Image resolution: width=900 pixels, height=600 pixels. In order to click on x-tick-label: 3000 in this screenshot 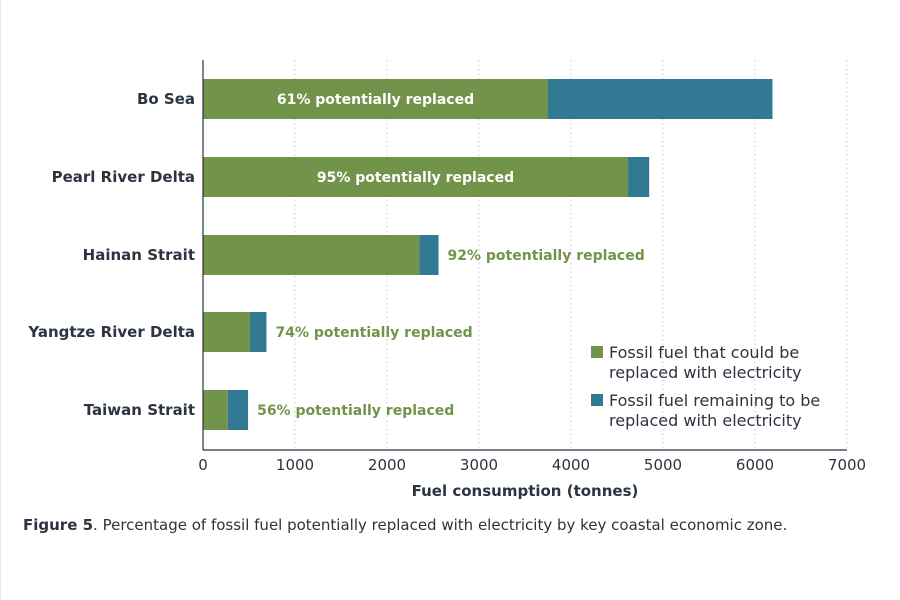, I will do `click(479, 465)`.